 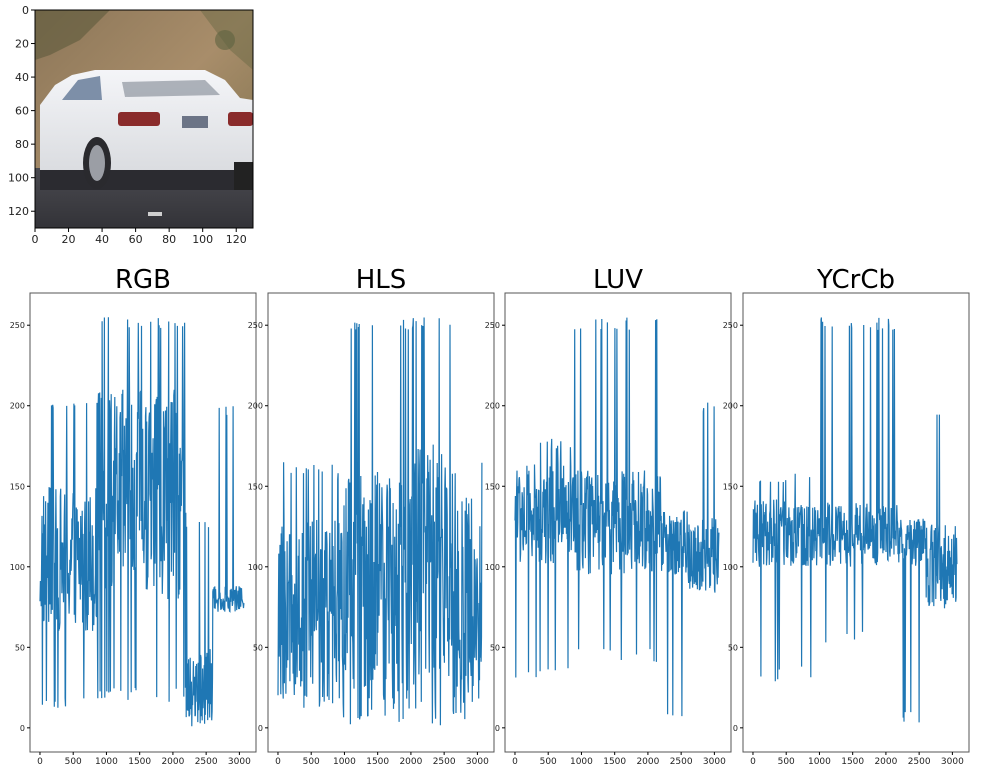 I want to click on y-tick-label: 20, so click(x=22, y=44).